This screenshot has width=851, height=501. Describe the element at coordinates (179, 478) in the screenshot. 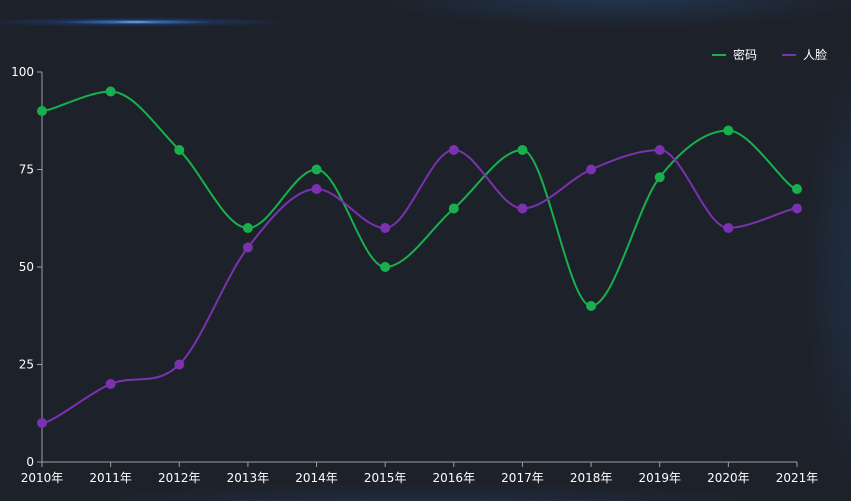

I see `x-tick-label: 2012年` at that location.